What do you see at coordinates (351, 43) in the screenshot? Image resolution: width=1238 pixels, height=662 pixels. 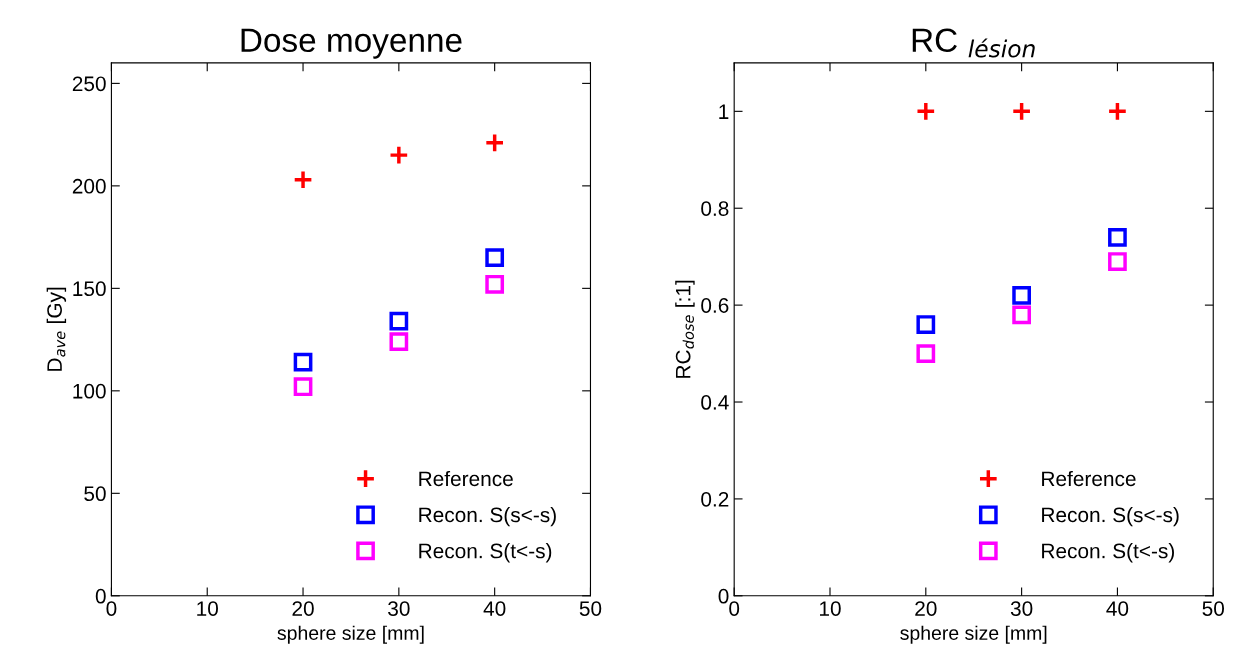 I see `chart-title: Dose moyenne` at bounding box center [351, 43].